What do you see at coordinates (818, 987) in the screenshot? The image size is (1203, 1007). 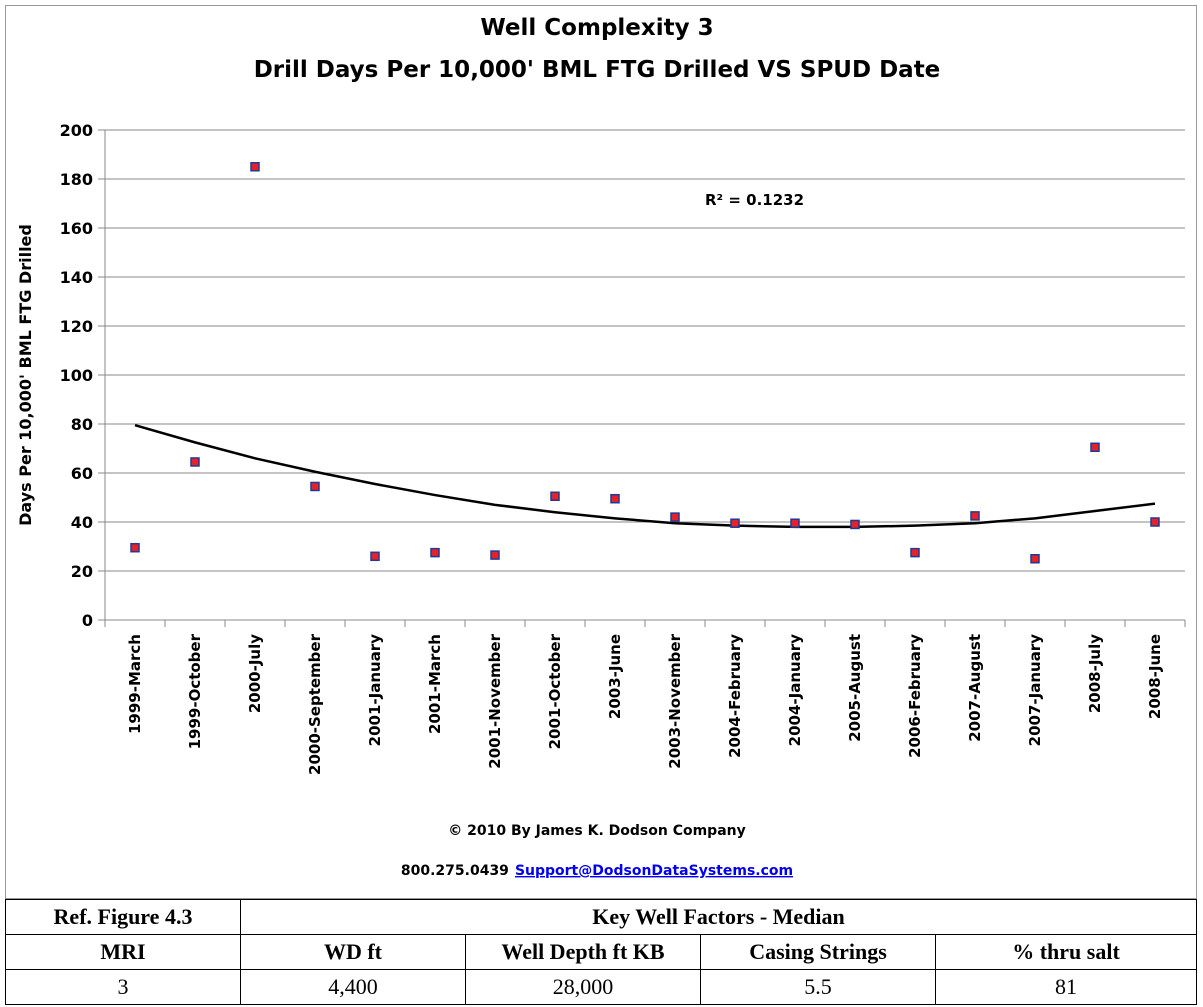 I see `cell: 5.5` at bounding box center [818, 987].